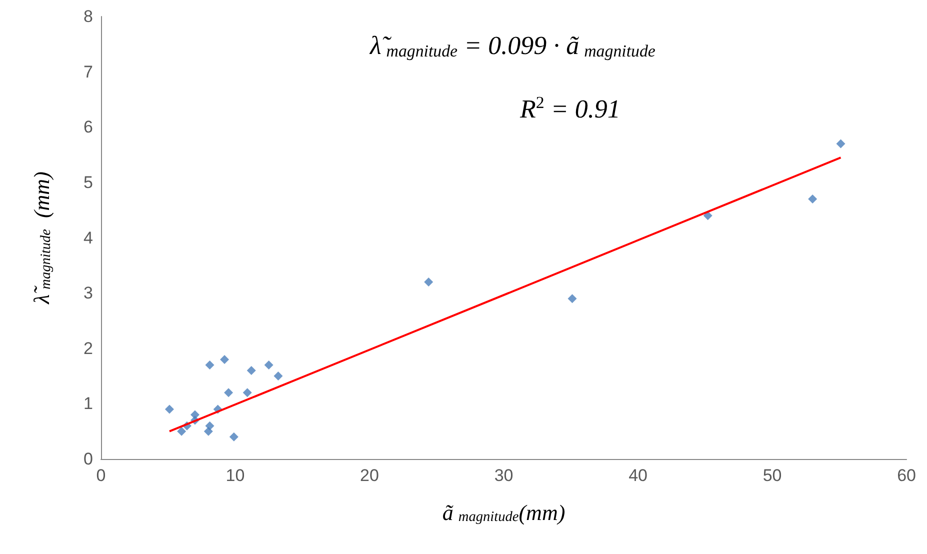 The height and width of the screenshot is (554, 927). I want to click on x-tick-label: 10, so click(235, 475).